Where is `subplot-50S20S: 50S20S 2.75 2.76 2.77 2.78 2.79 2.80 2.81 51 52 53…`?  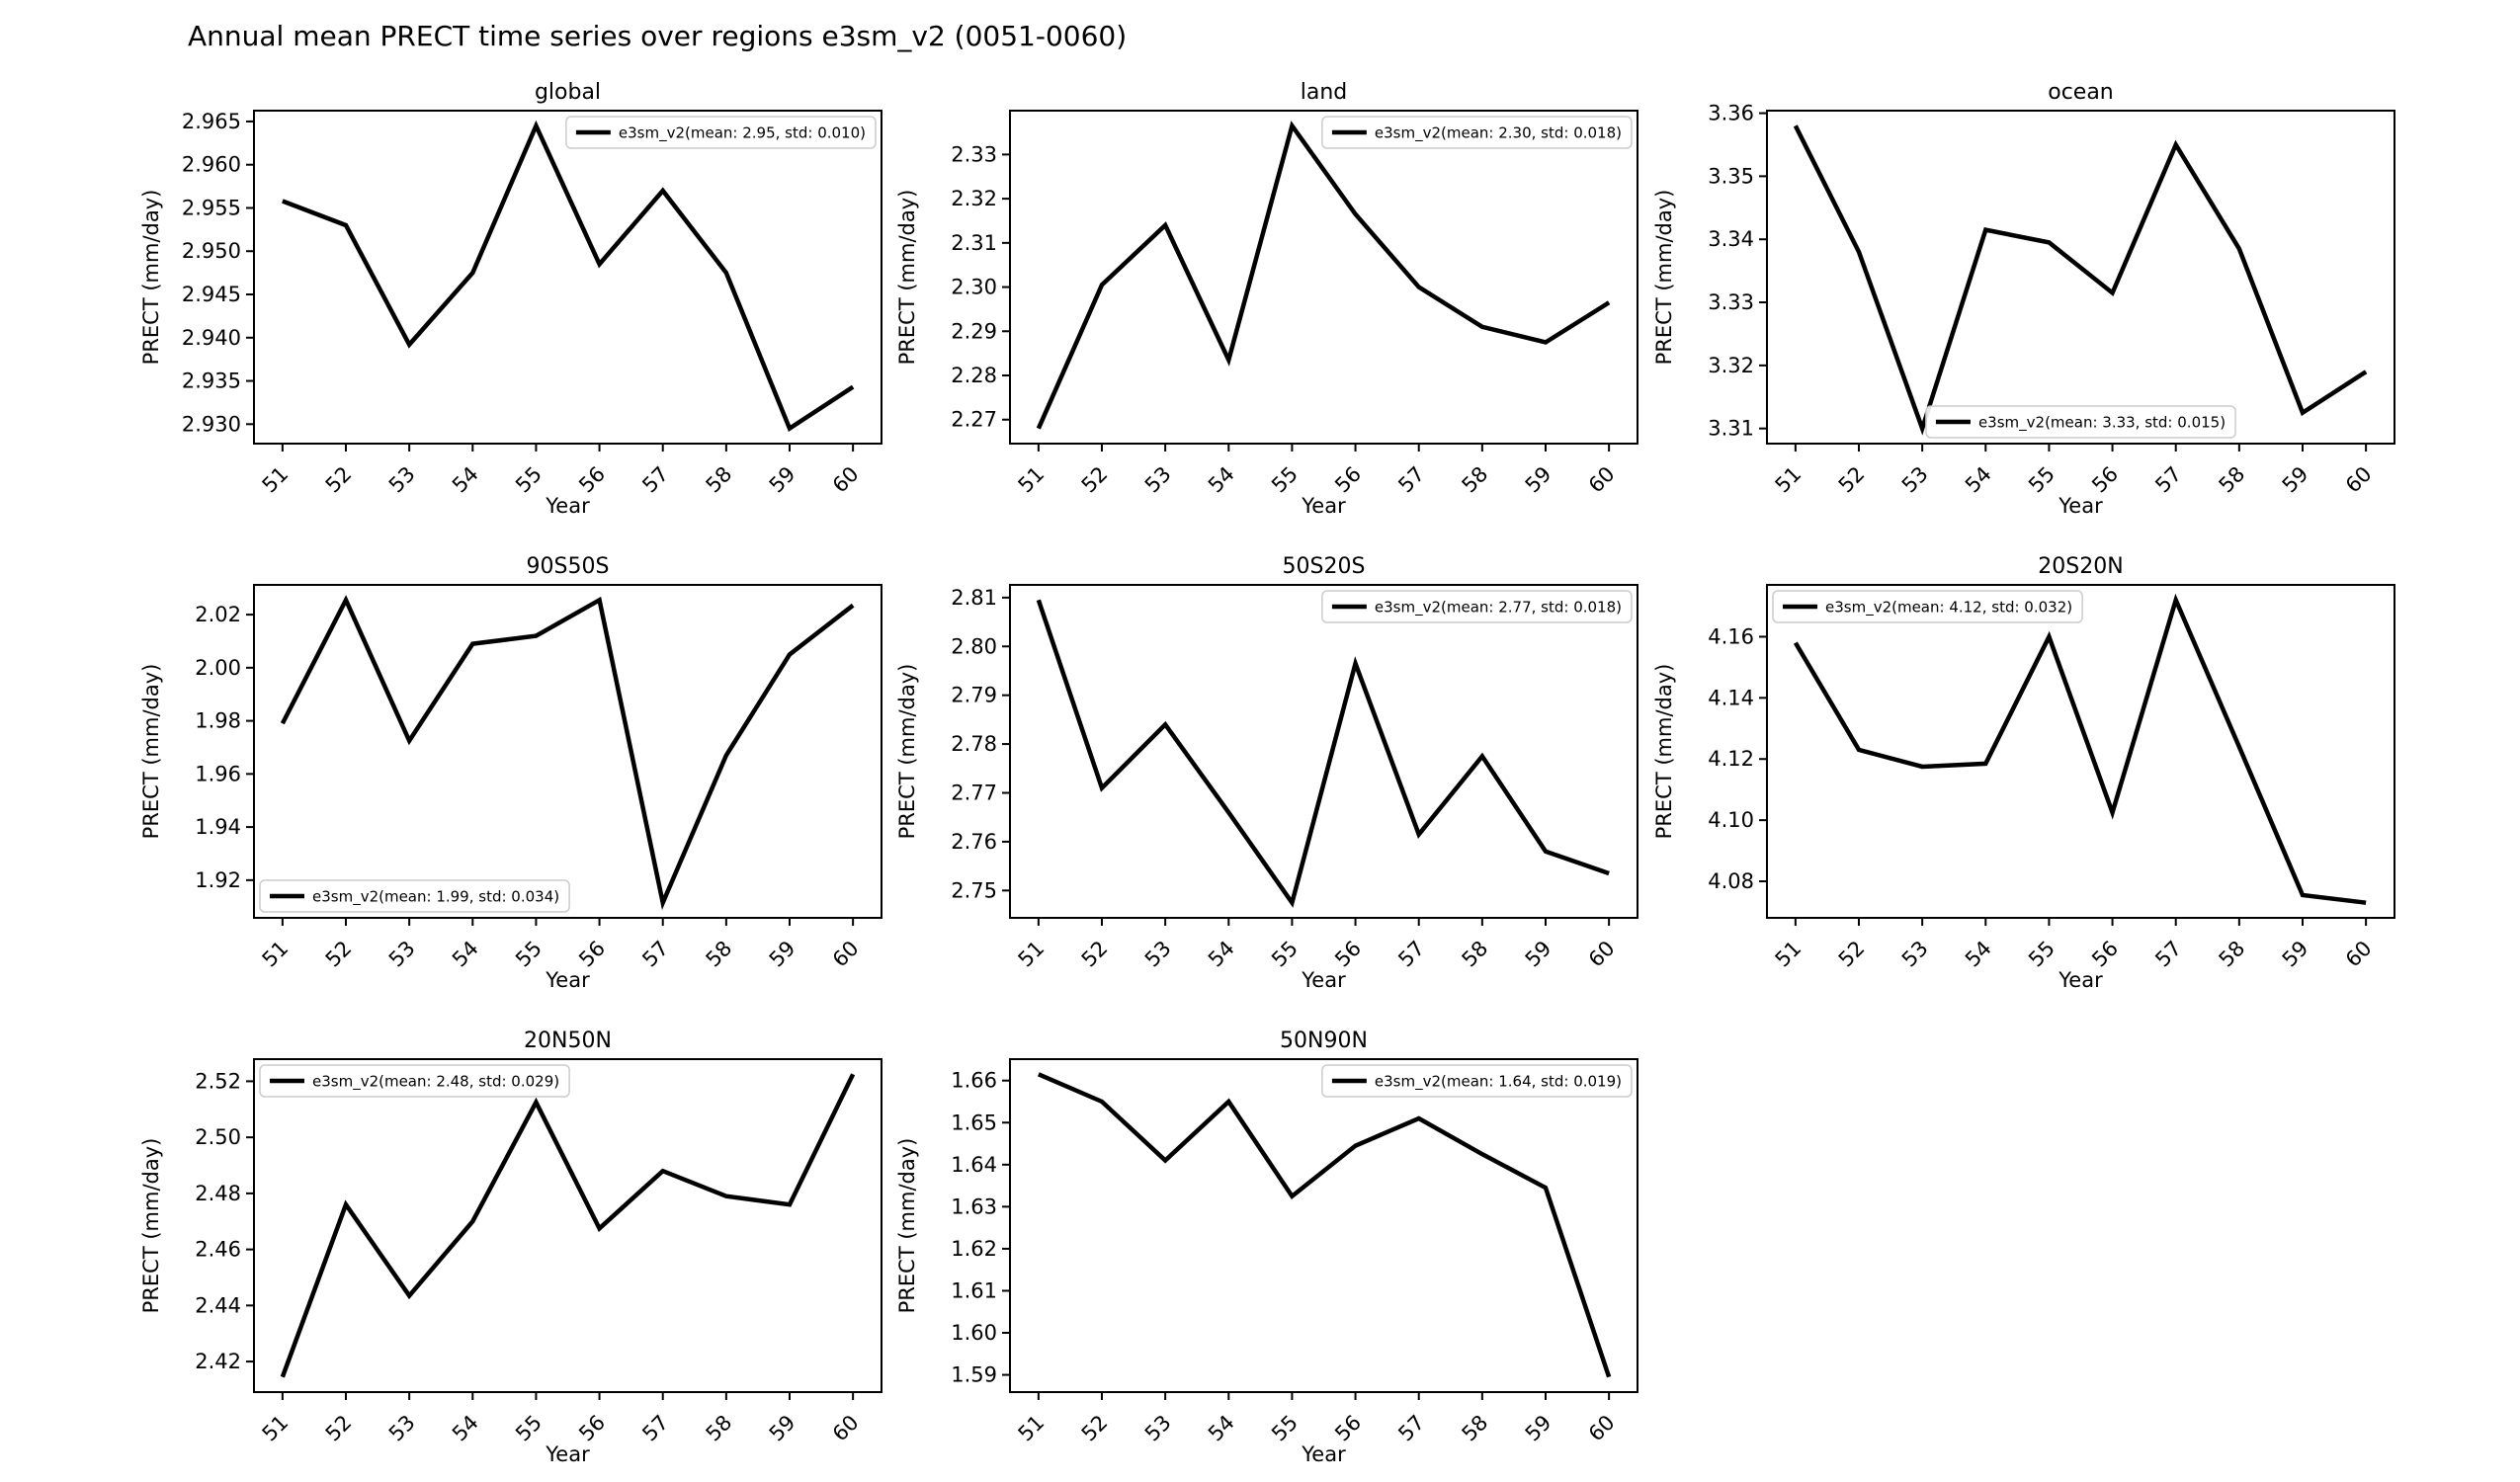 subplot-50S20S: 50S20S 2.75 2.76 2.77 2.78 2.79 2.80 2.81 51 52 53… is located at coordinates (1266, 773).